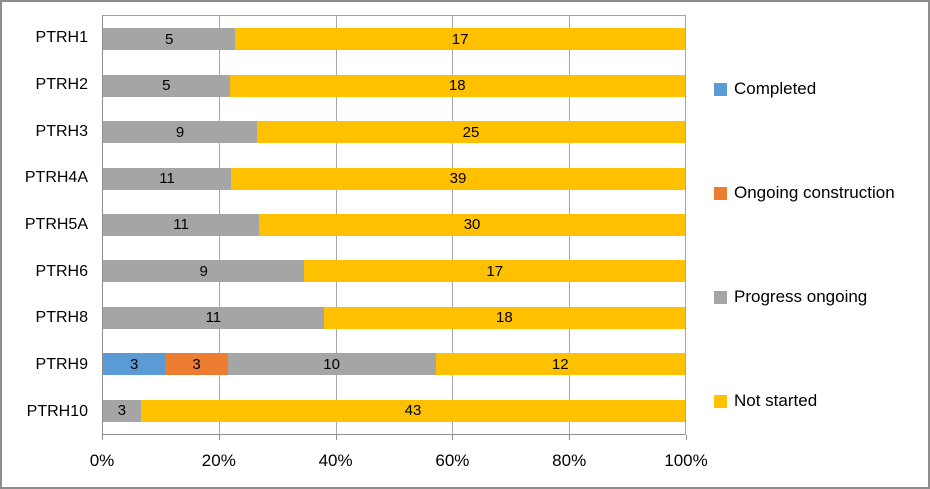  I want to click on category-label: PTRH10, so click(57, 411).